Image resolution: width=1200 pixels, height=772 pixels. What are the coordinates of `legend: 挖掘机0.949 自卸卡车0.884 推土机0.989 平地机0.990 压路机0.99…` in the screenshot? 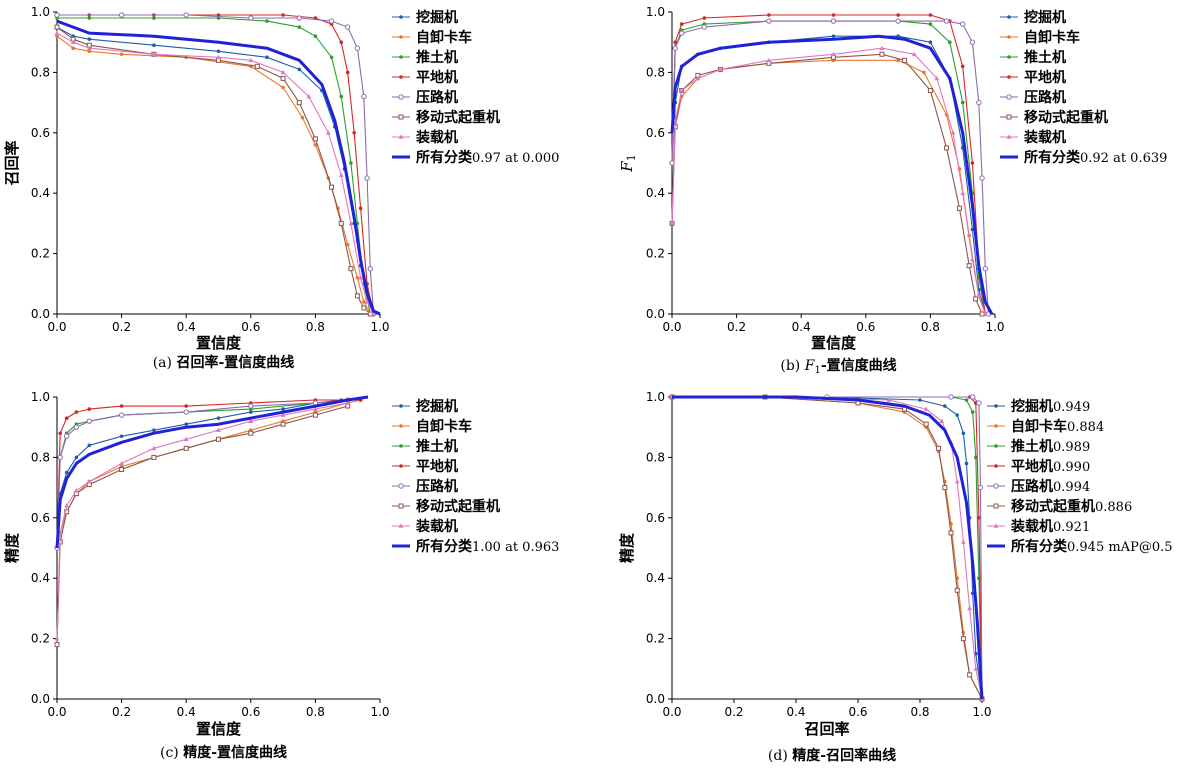 It's located at (1080, 476).